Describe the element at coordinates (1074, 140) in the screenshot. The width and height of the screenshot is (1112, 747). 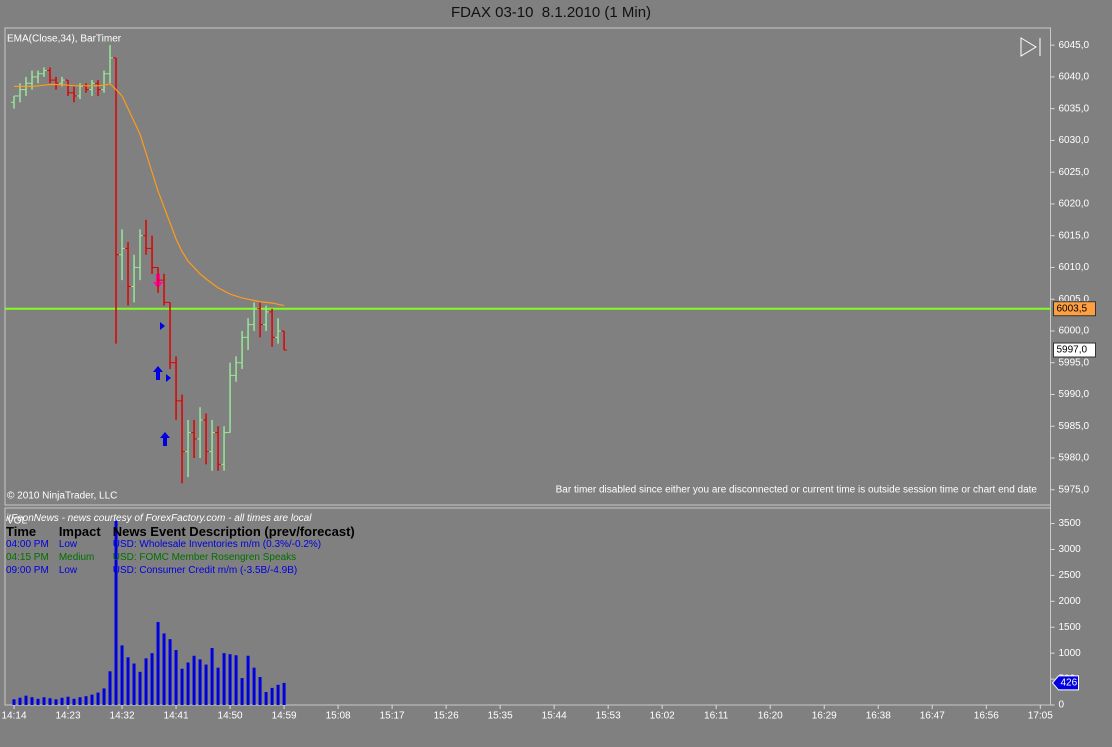
I see `y-tick-label: 6030,0` at that location.